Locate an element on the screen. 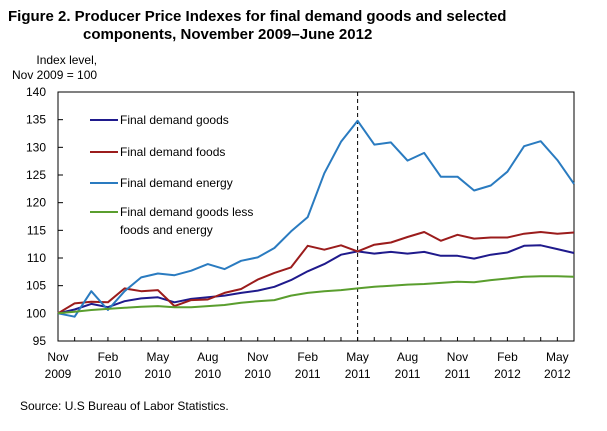 Image resolution: width=607 pixels, height=431 pixels. y-axis-label-line-2: Nov 2009 = 100 is located at coordinates (55, 75).